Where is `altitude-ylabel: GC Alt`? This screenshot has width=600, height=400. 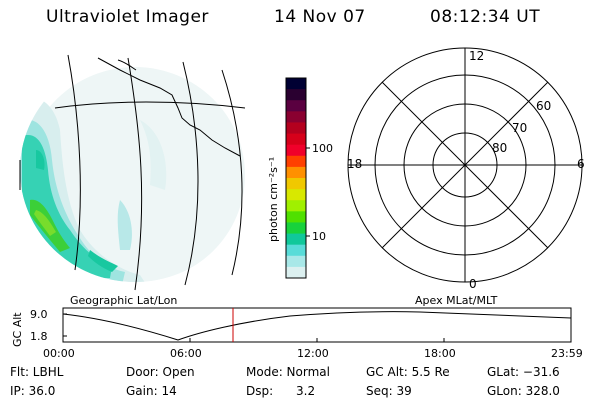 altitude-ylabel: GC Alt is located at coordinates (17, 329).